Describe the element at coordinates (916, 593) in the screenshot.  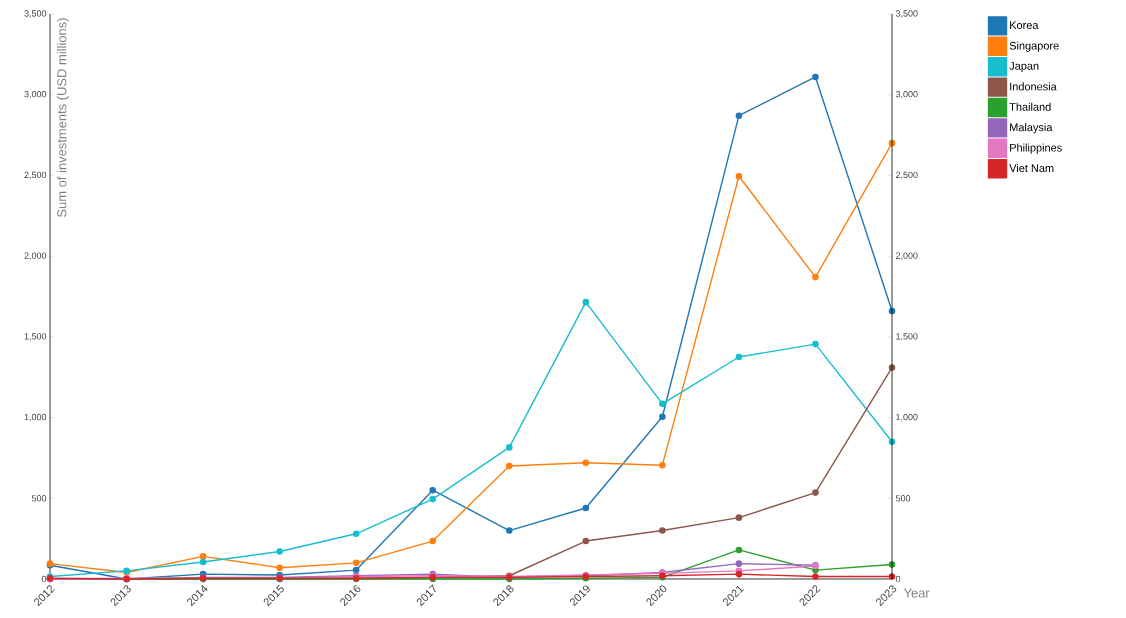
I see `x-axis-title: Year` at that location.